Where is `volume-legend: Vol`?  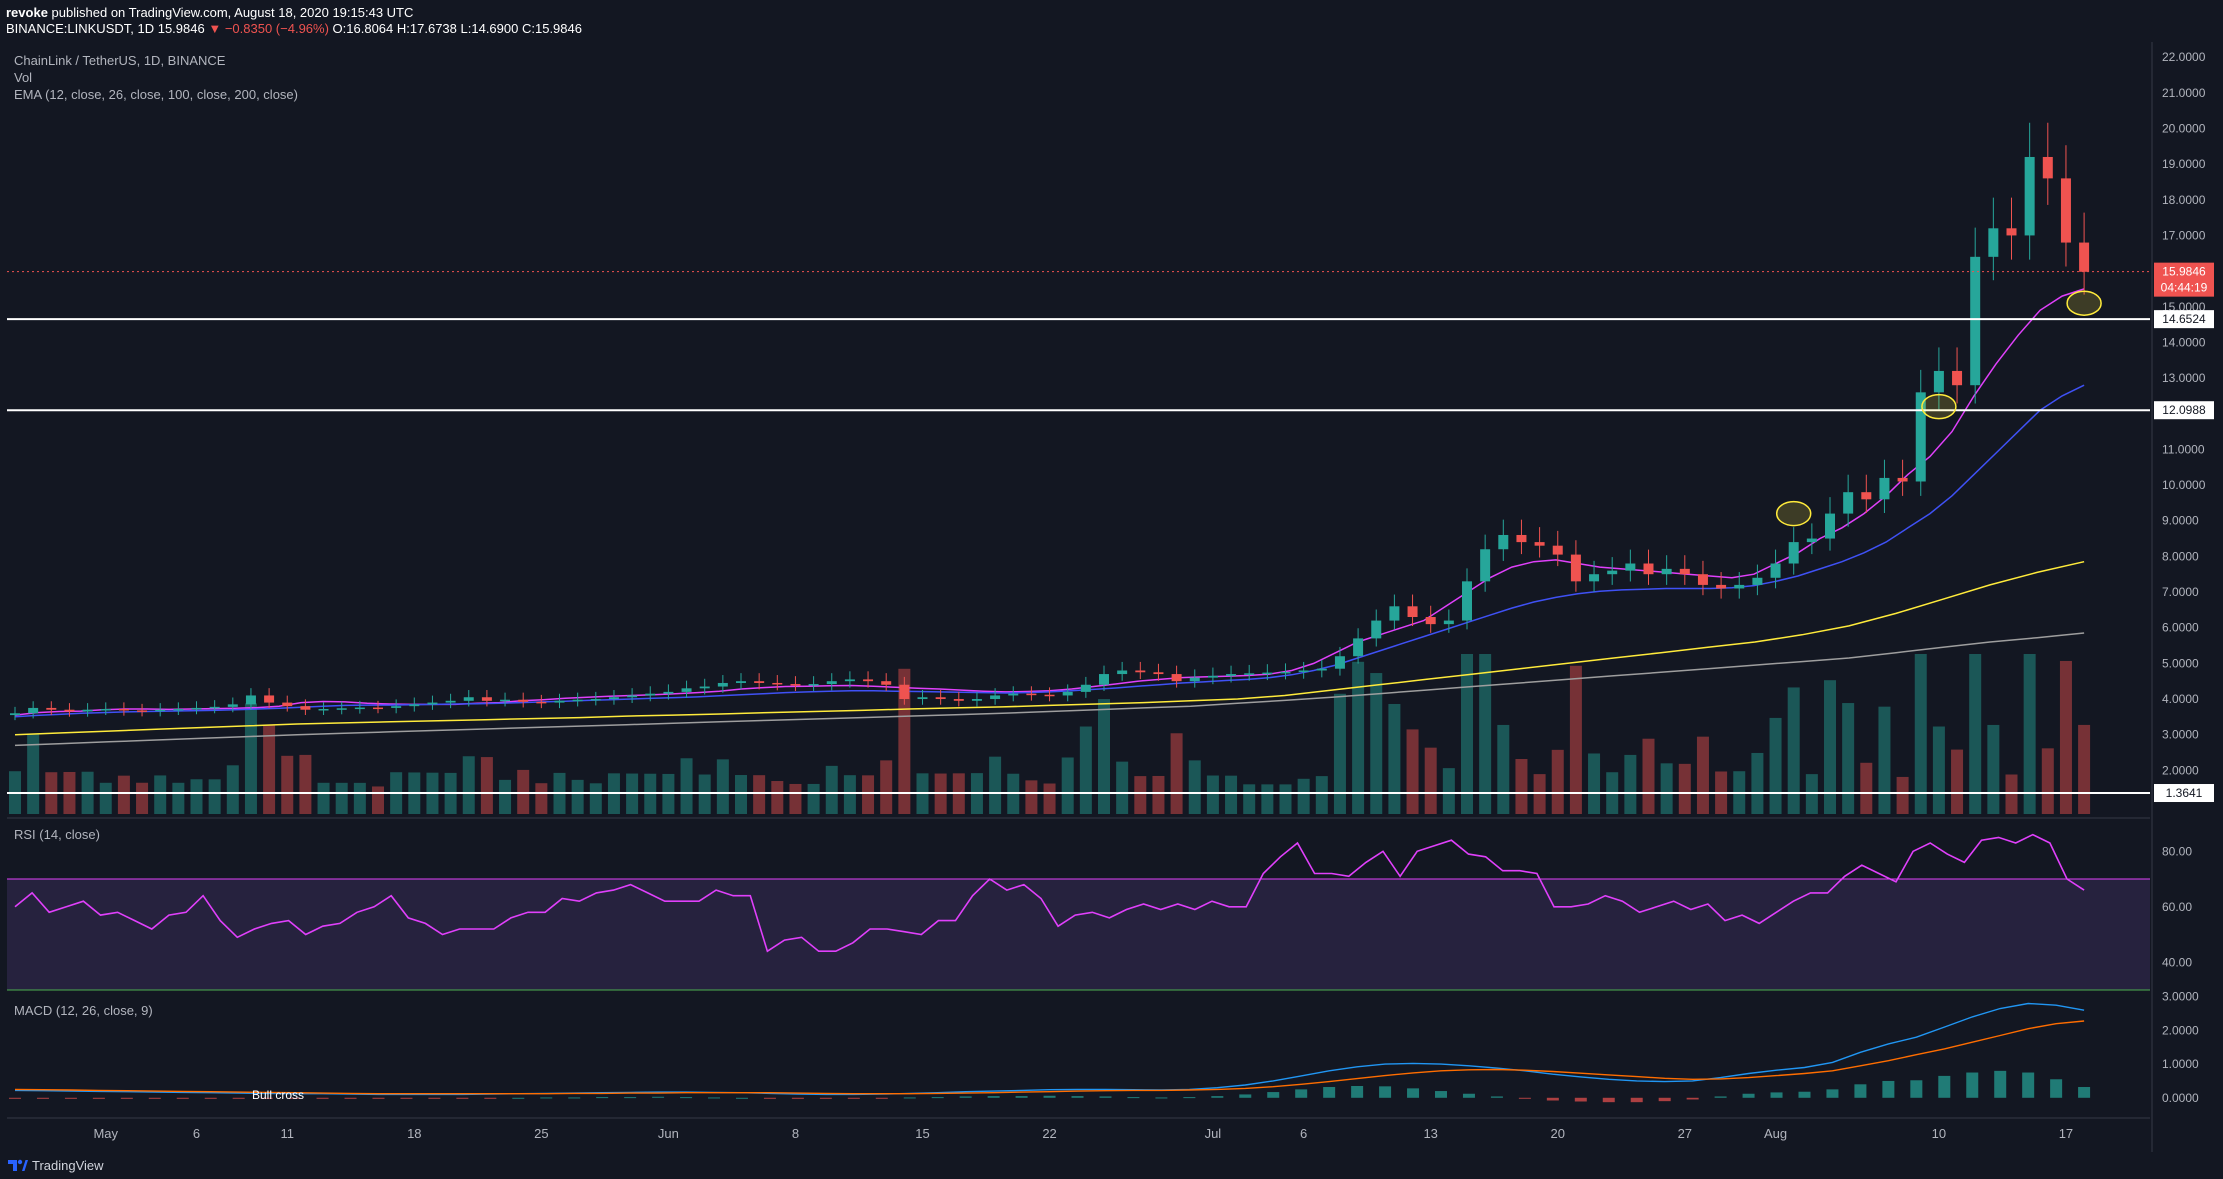 volume-legend: Vol is located at coordinates (23, 77).